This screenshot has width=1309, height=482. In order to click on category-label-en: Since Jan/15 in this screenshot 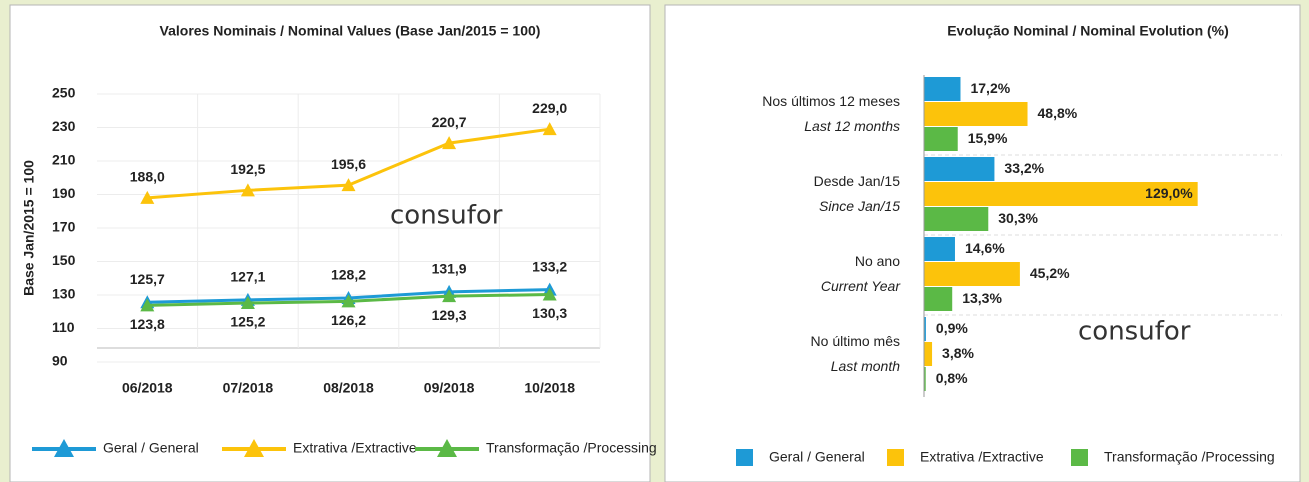, I will do `click(859, 206)`.